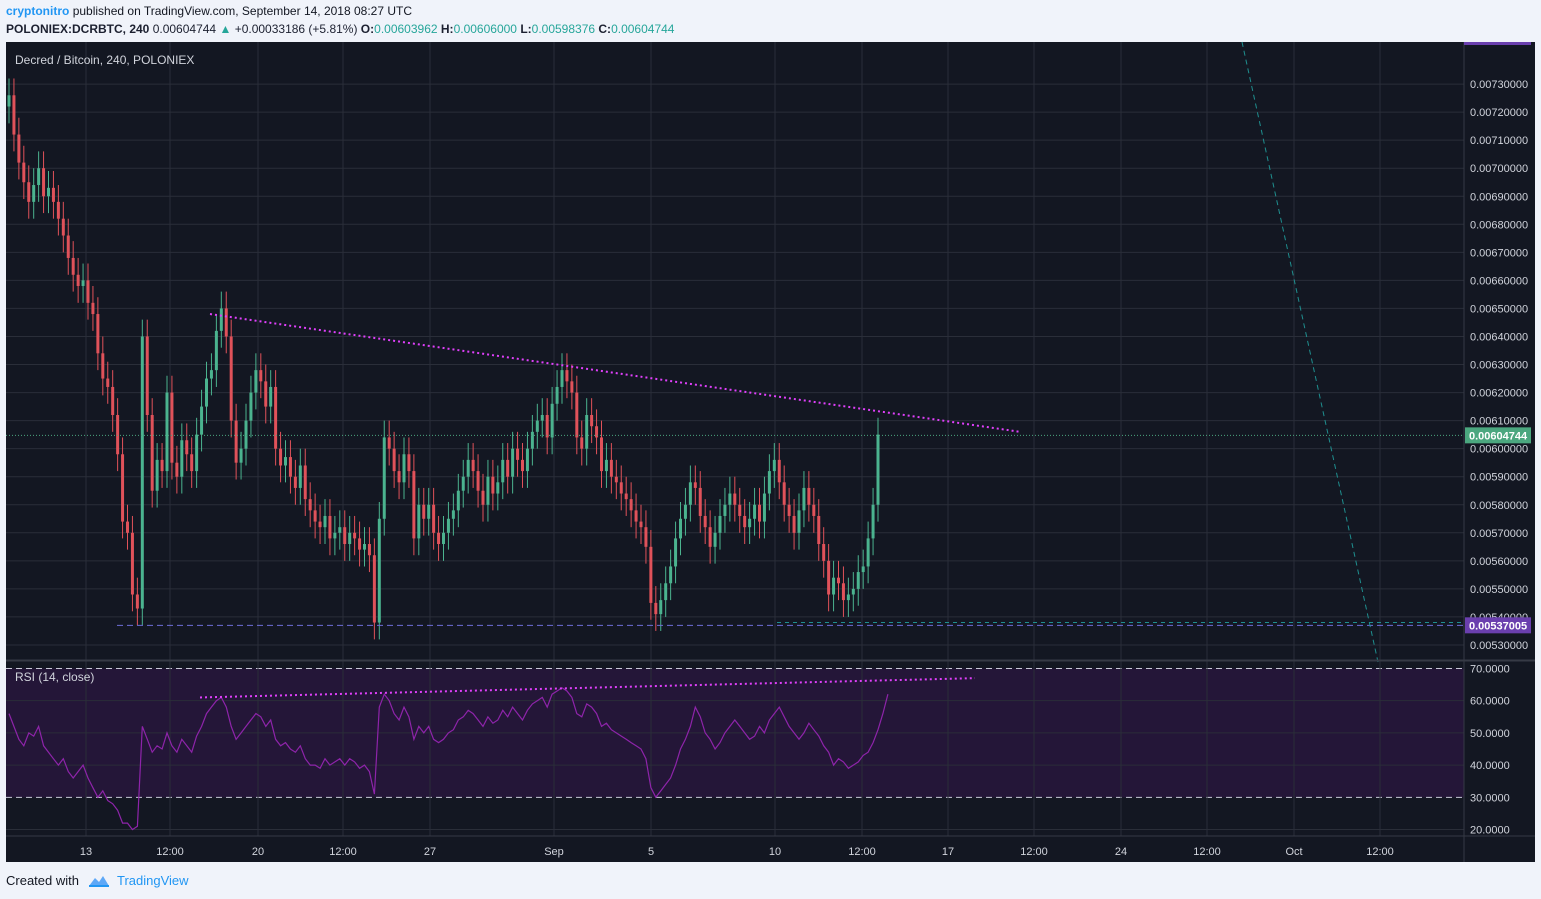  Describe the element at coordinates (948, 852) in the screenshot. I see `time-tick-label: 17` at that location.